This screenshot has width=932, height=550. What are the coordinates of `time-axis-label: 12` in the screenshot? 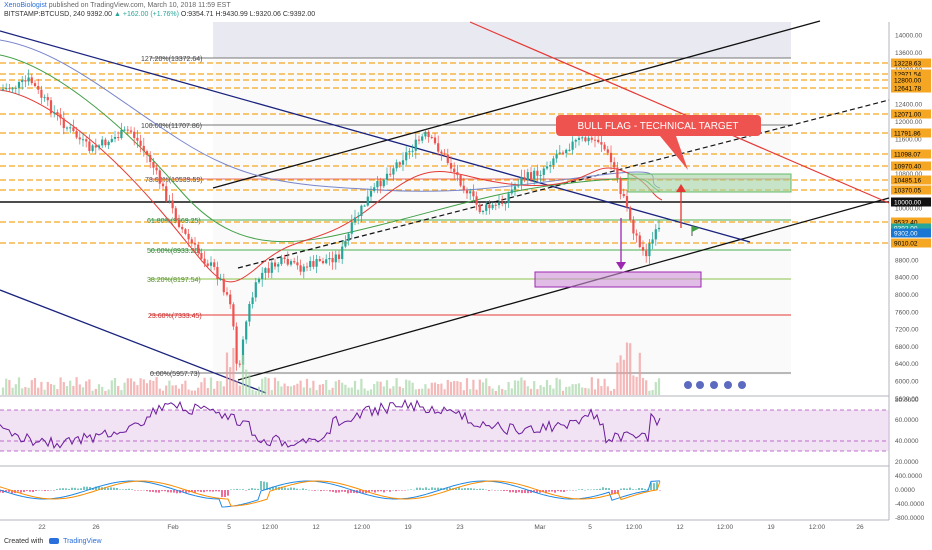 It's located at (680, 527).